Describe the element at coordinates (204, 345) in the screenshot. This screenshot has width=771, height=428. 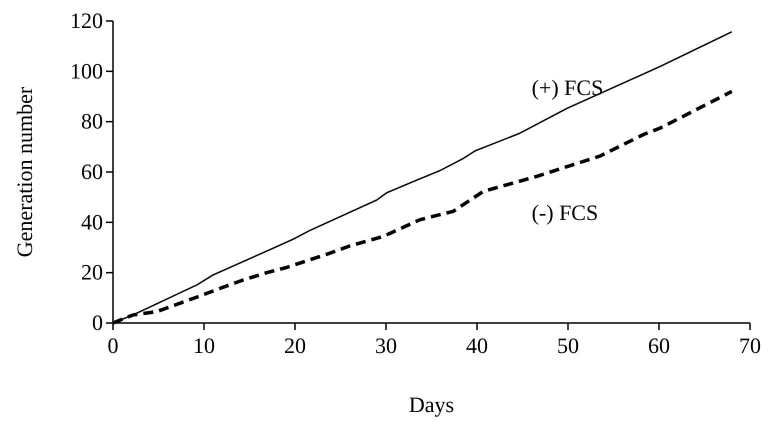
I see `x-tick-label: 10` at that location.